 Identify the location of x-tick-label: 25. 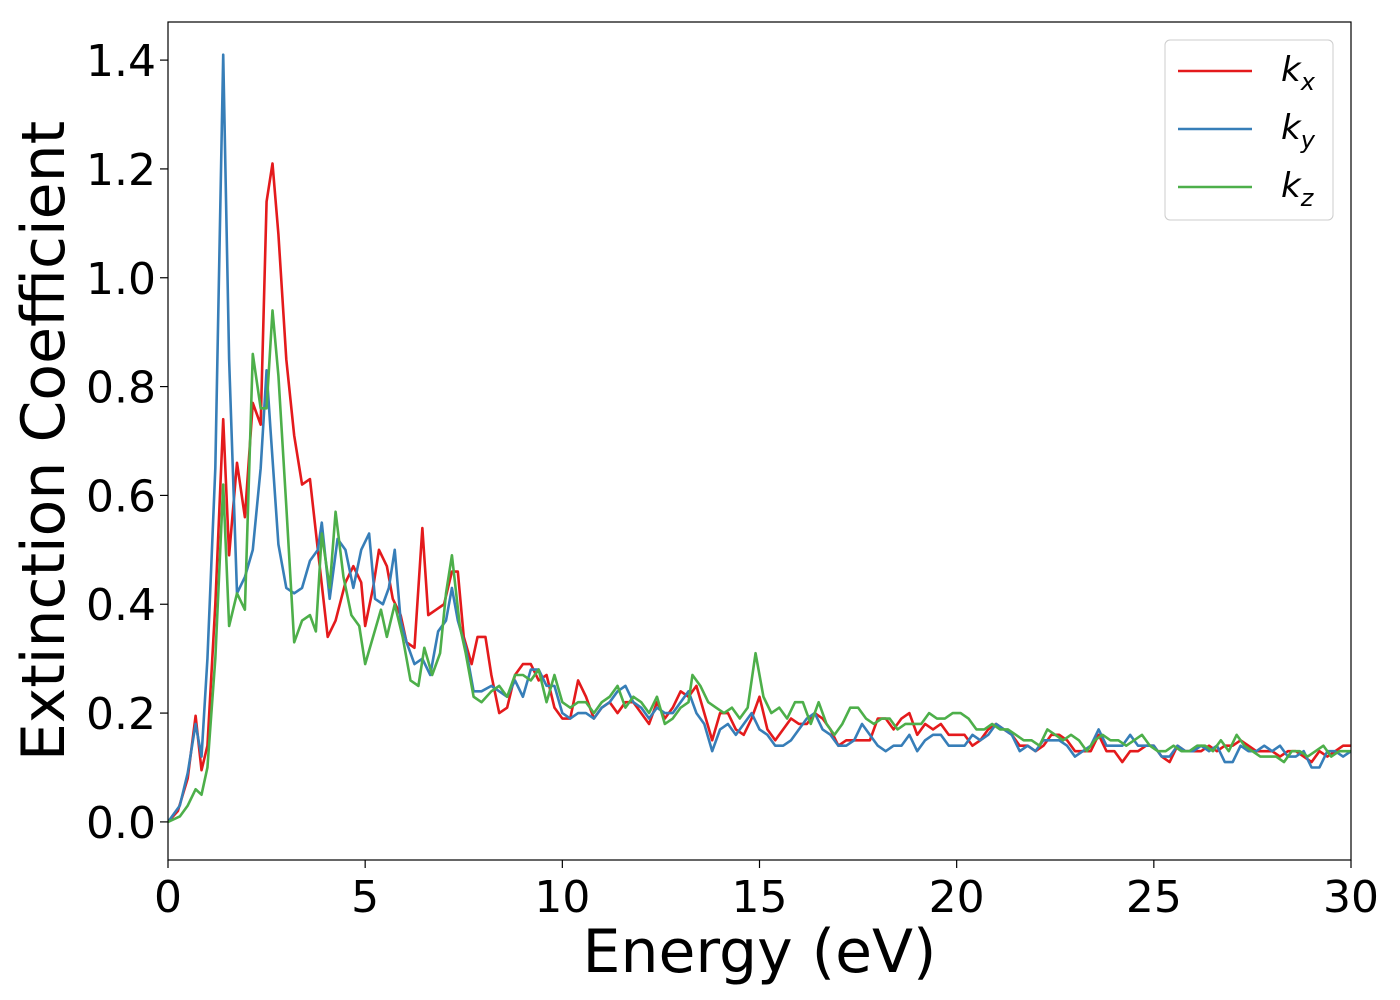
(1154, 897).